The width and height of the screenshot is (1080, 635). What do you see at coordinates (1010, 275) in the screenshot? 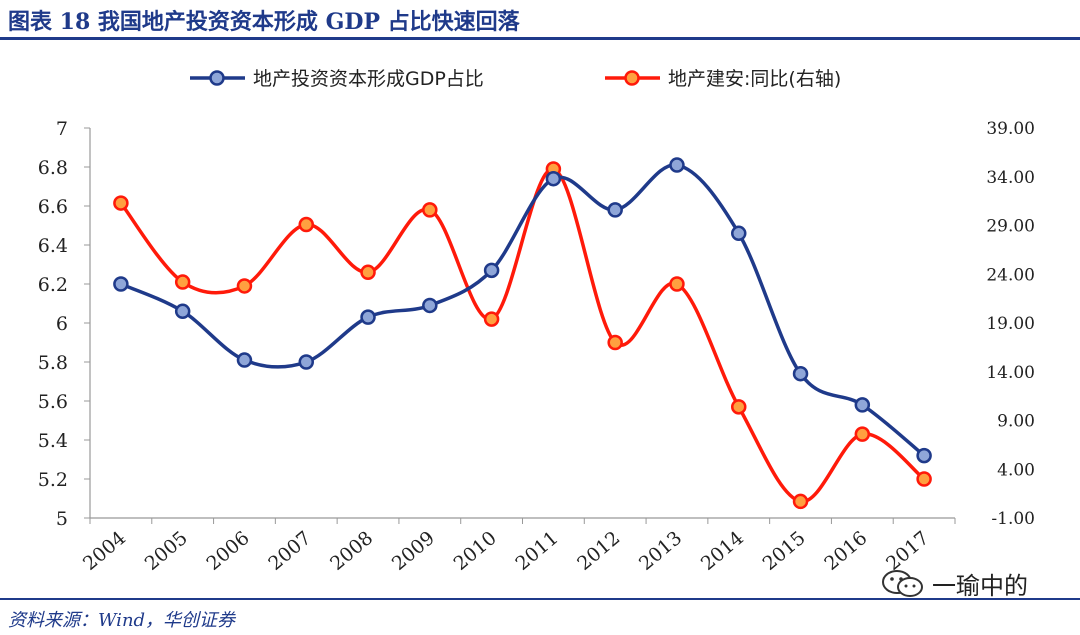
I see `y-right-tick-label: 24.00` at bounding box center [1010, 275].